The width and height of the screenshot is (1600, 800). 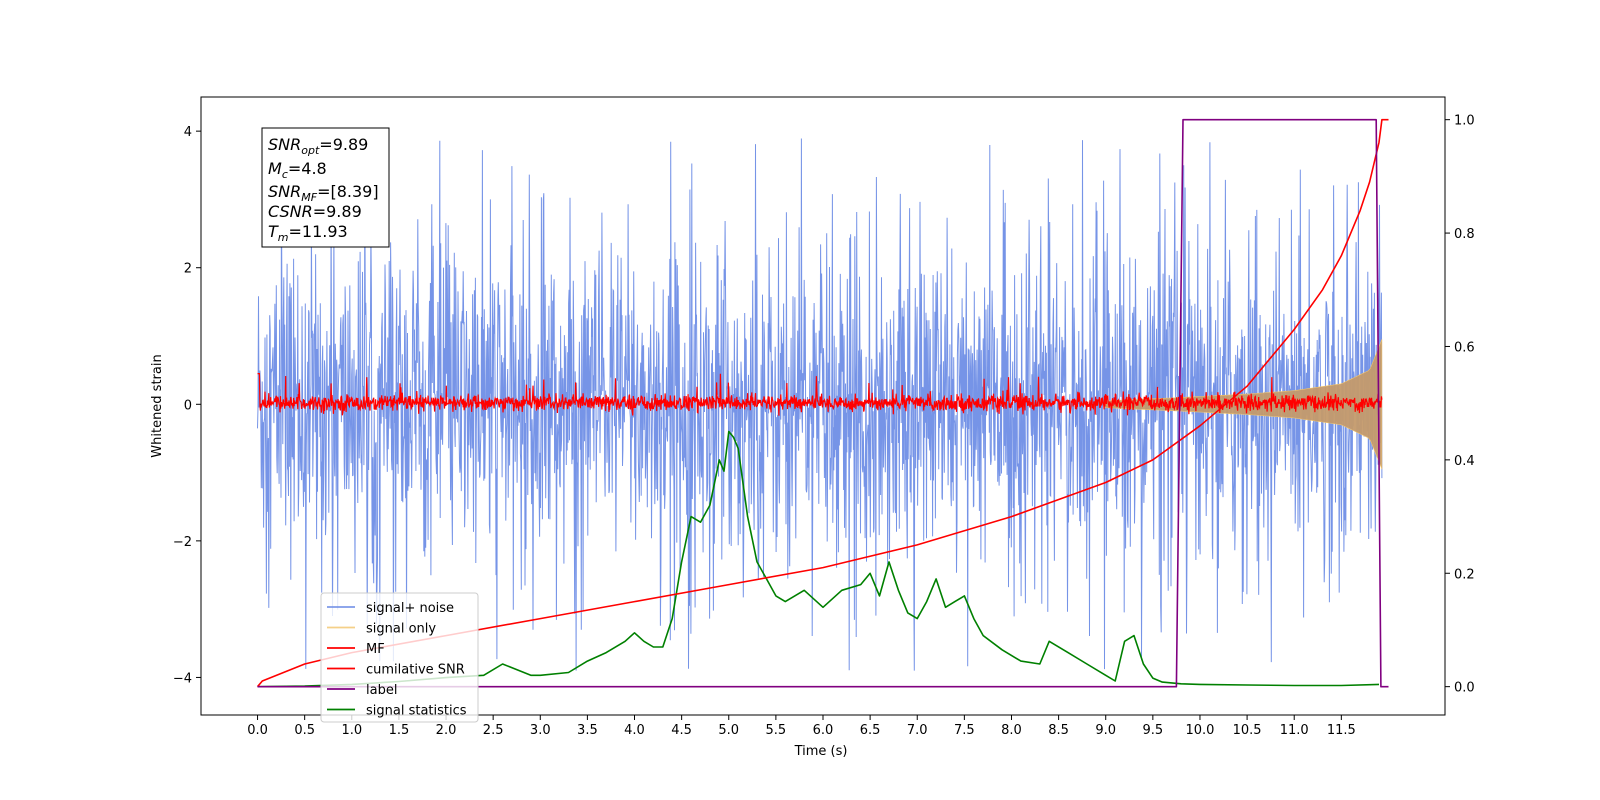 What do you see at coordinates (1199, 730) in the screenshot?
I see `x-tick-label: 10.0` at bounding box center [1199, 730].